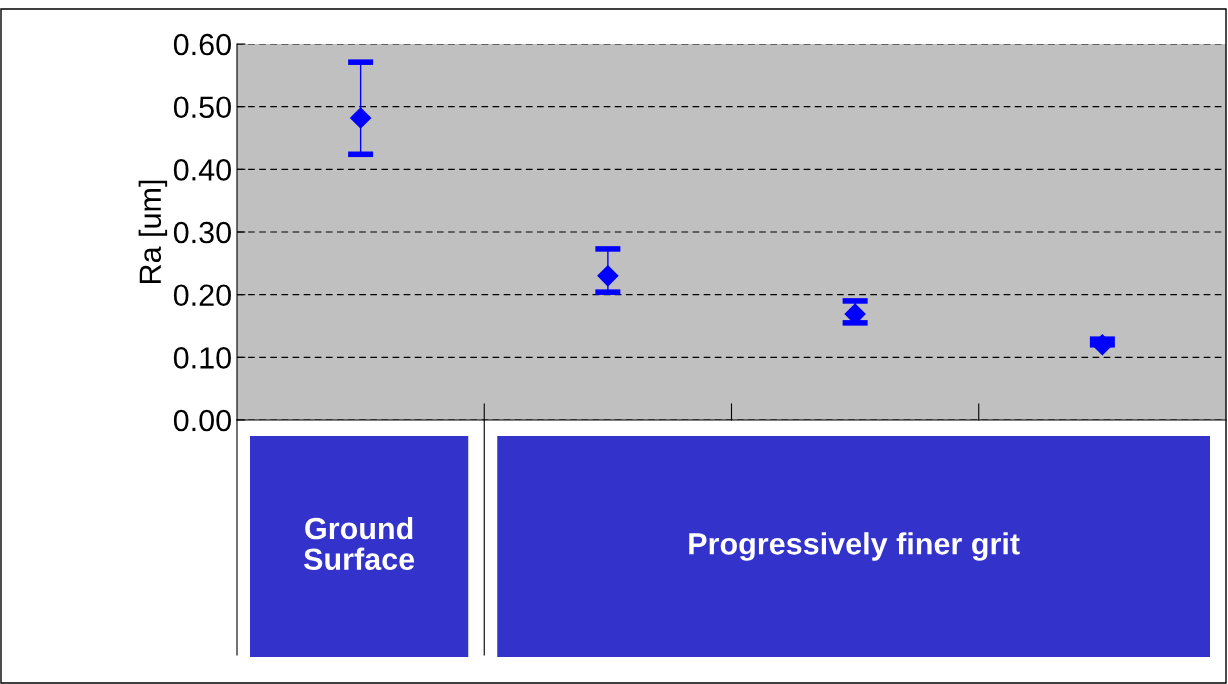 This screenshot has width=1228, height=684. Describe the element at coordinates (854, 546) in the screenshot. I see `text: Progressively finer grit` at that location.